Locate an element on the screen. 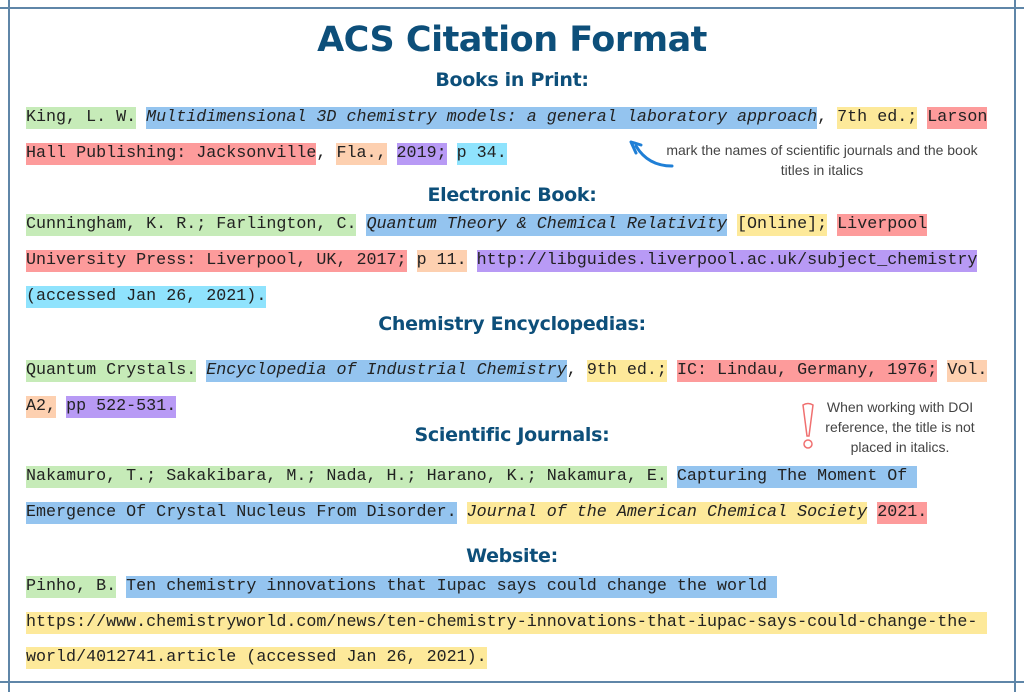 The height and width of the screenshot is (692, 1024). citation-segment: 7th ed.; is located at coordinates (877, 118).